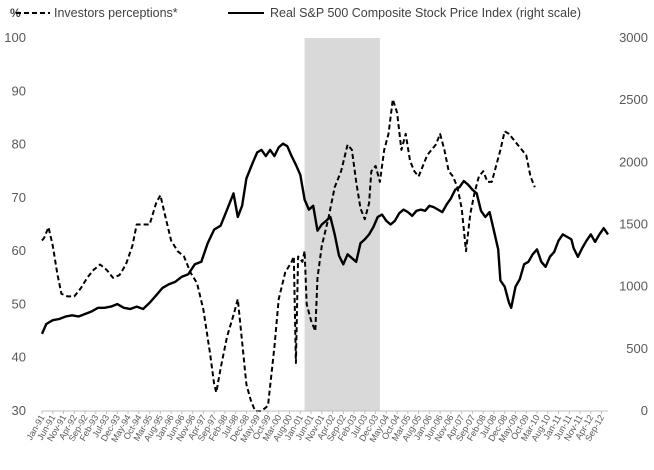 Image resolution: width=654 pixels, height=470 pixels. I want to click on legend-label-investors: Investors perceptions*, so click(116, 13).